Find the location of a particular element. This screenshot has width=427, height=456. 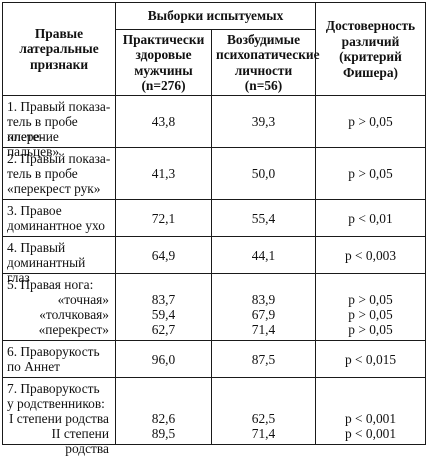

cell-healthy: 72,1 is located at coordinates (163, 218).